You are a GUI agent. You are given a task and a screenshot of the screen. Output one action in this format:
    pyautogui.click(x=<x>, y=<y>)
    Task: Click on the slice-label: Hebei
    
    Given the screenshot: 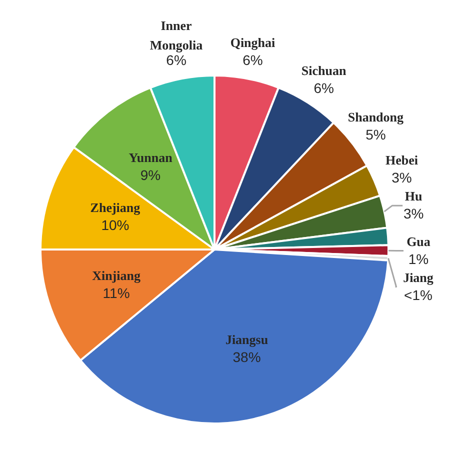 What is the action you would take?
    pyautogui.click(x=401, y=160)
    